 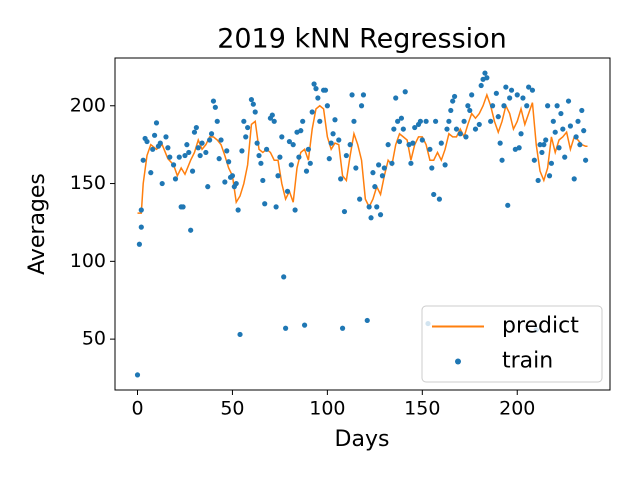 What do you see at coordinates (517, 409) in the screenshot?
I see `x-tick-label: 200` at bounding box center [517, 409].